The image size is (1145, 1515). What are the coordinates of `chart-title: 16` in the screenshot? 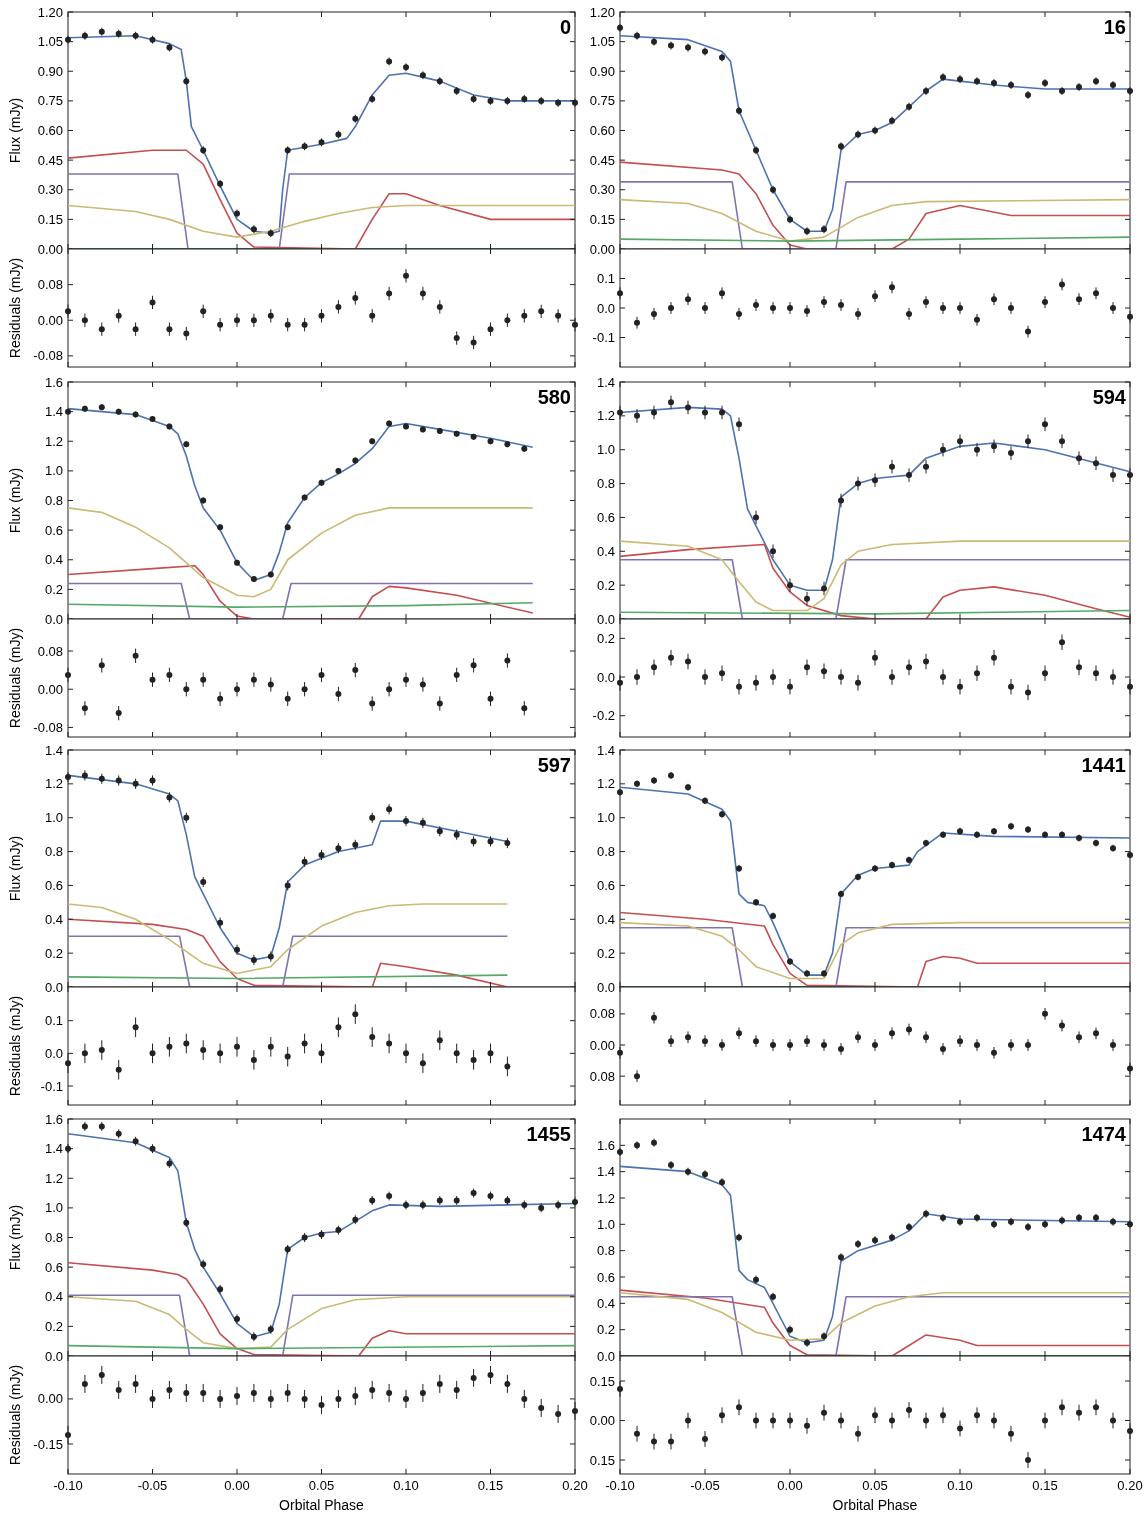 It's located at (1114, 27).